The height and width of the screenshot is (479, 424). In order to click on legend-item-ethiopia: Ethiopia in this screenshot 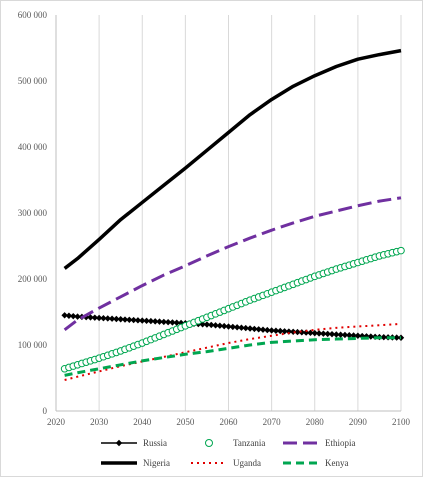, I will do `click(319, 443)`.